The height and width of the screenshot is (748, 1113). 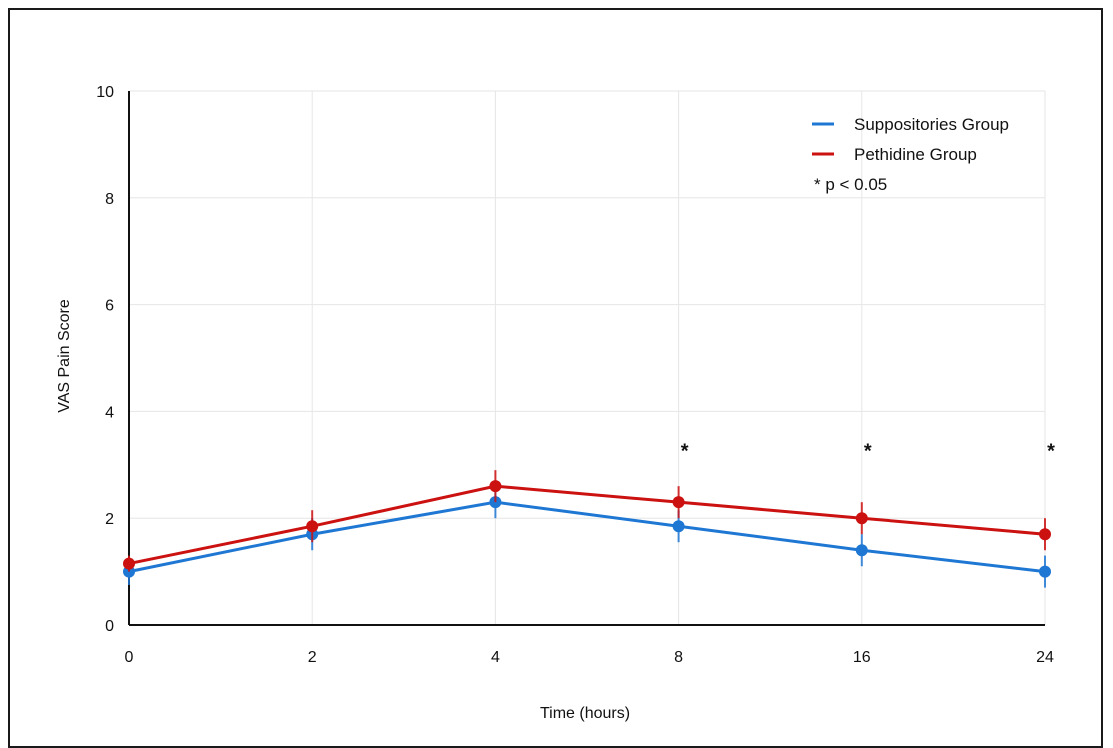 I want to click on x-tick-label-16: 16, so click(x=862, y=657).